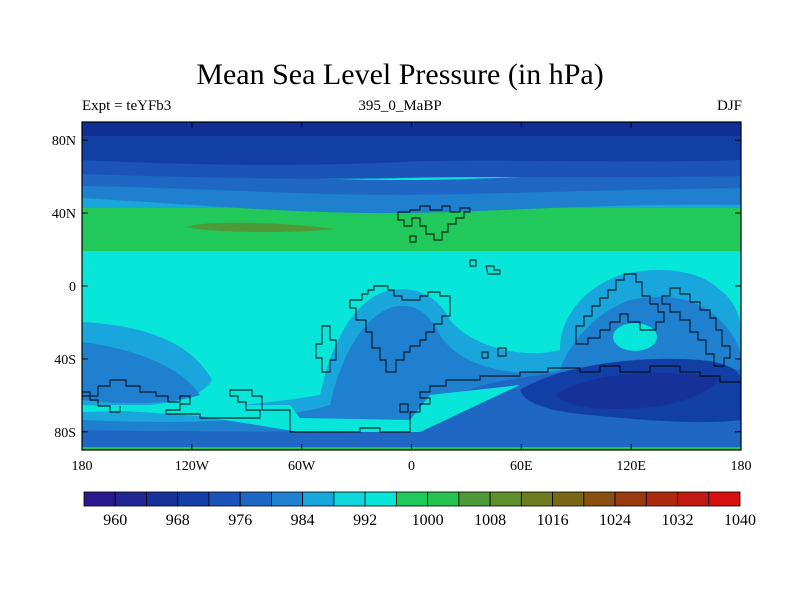 This screenshot has width=800, height=600. I want to click on field-1000-bubble, so click(635, 337).